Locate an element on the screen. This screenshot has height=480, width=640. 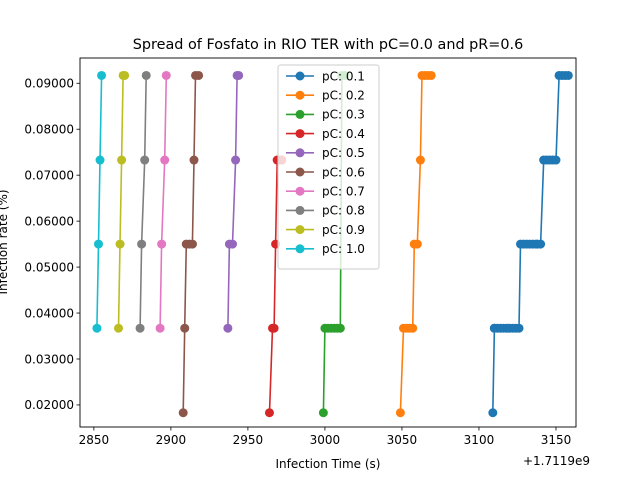
x-axis: 2850 2900 2950 3000 3050 3100 3150 is located at coordinates (325, 437).